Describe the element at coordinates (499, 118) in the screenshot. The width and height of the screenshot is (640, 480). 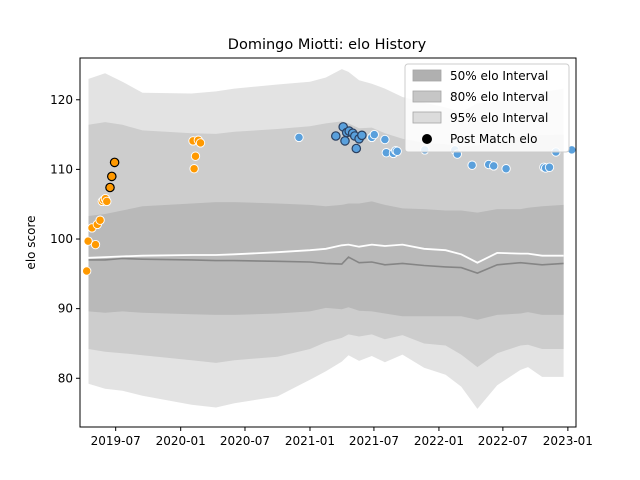
I see `legend-label: 95% elo Interval` at that location.